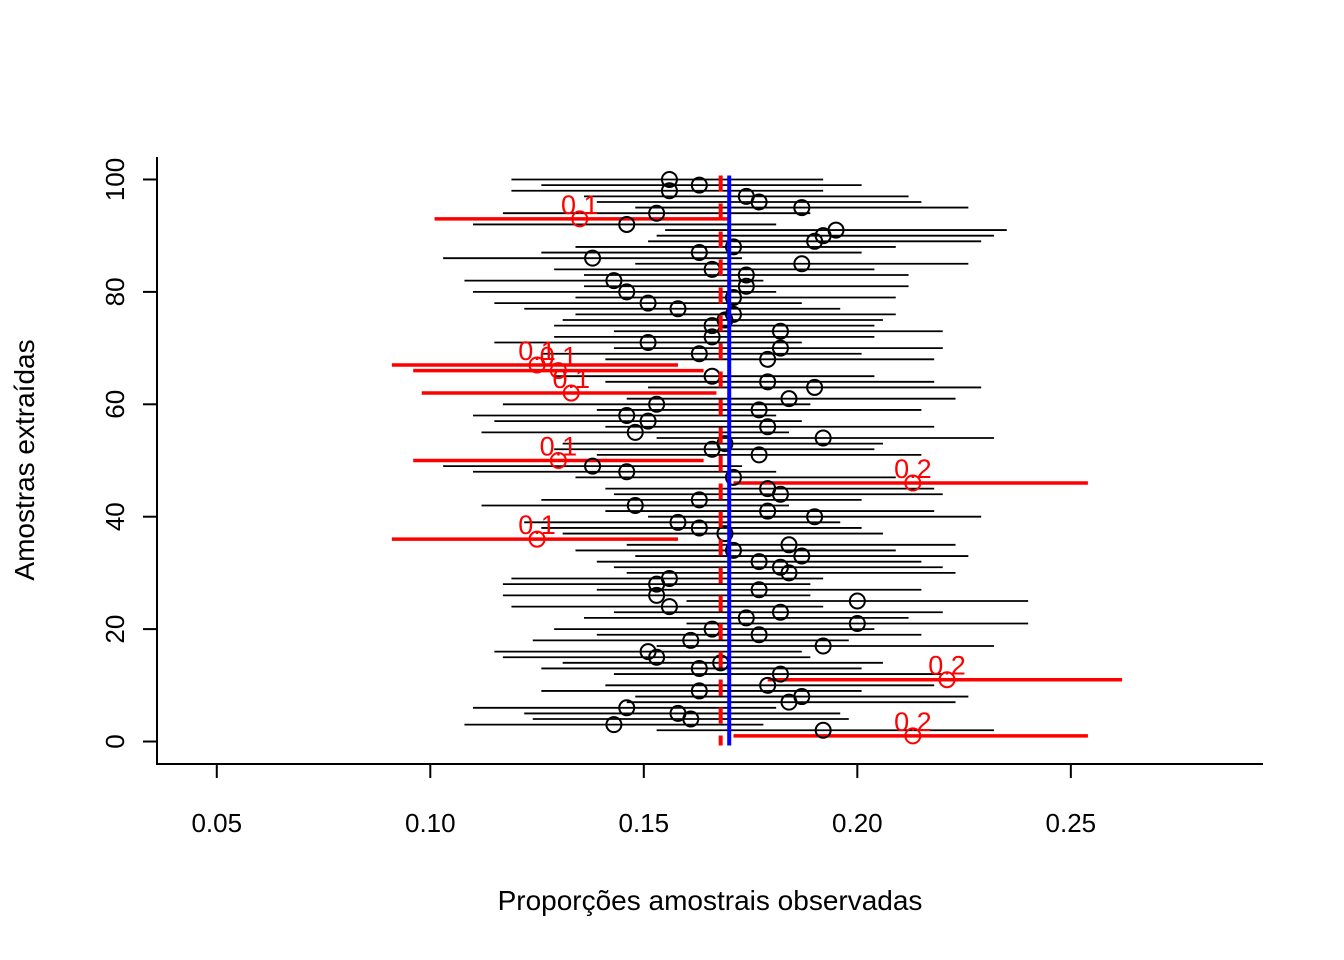 This screenshot has width=1344, height=960. I want to click on y-axis-ticks: 0 20 40 60 80 100, so click(128, 453).